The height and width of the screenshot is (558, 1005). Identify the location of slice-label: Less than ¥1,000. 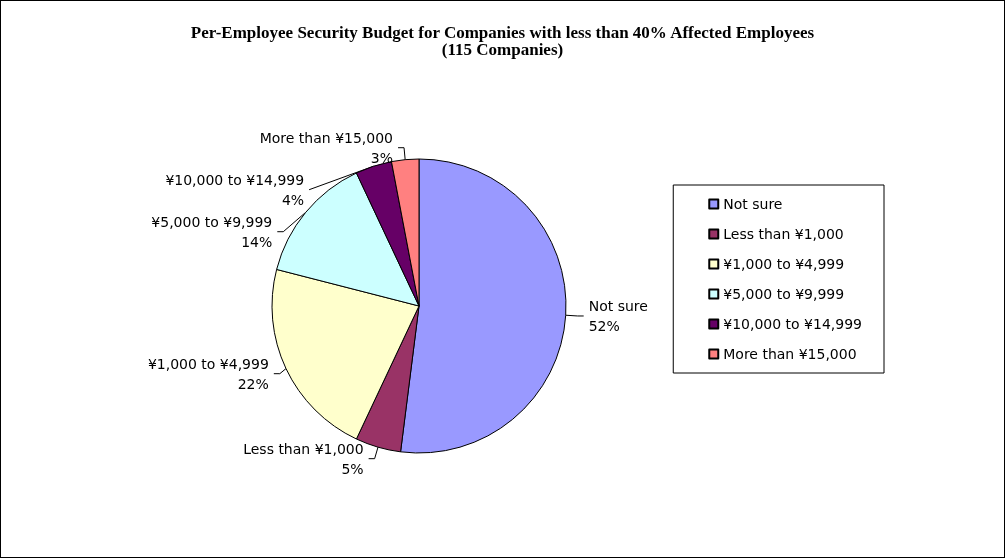
(303, 448).